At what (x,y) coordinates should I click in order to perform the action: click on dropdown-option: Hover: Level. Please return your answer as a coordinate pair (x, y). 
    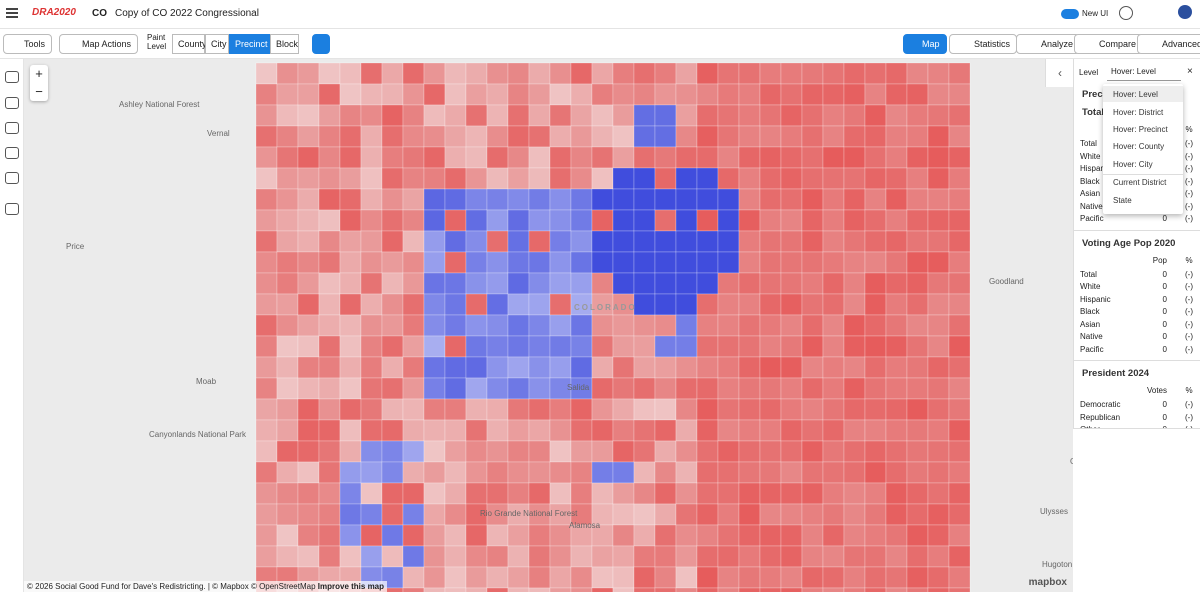
    Looking at the image, I should click on (1135, 94).